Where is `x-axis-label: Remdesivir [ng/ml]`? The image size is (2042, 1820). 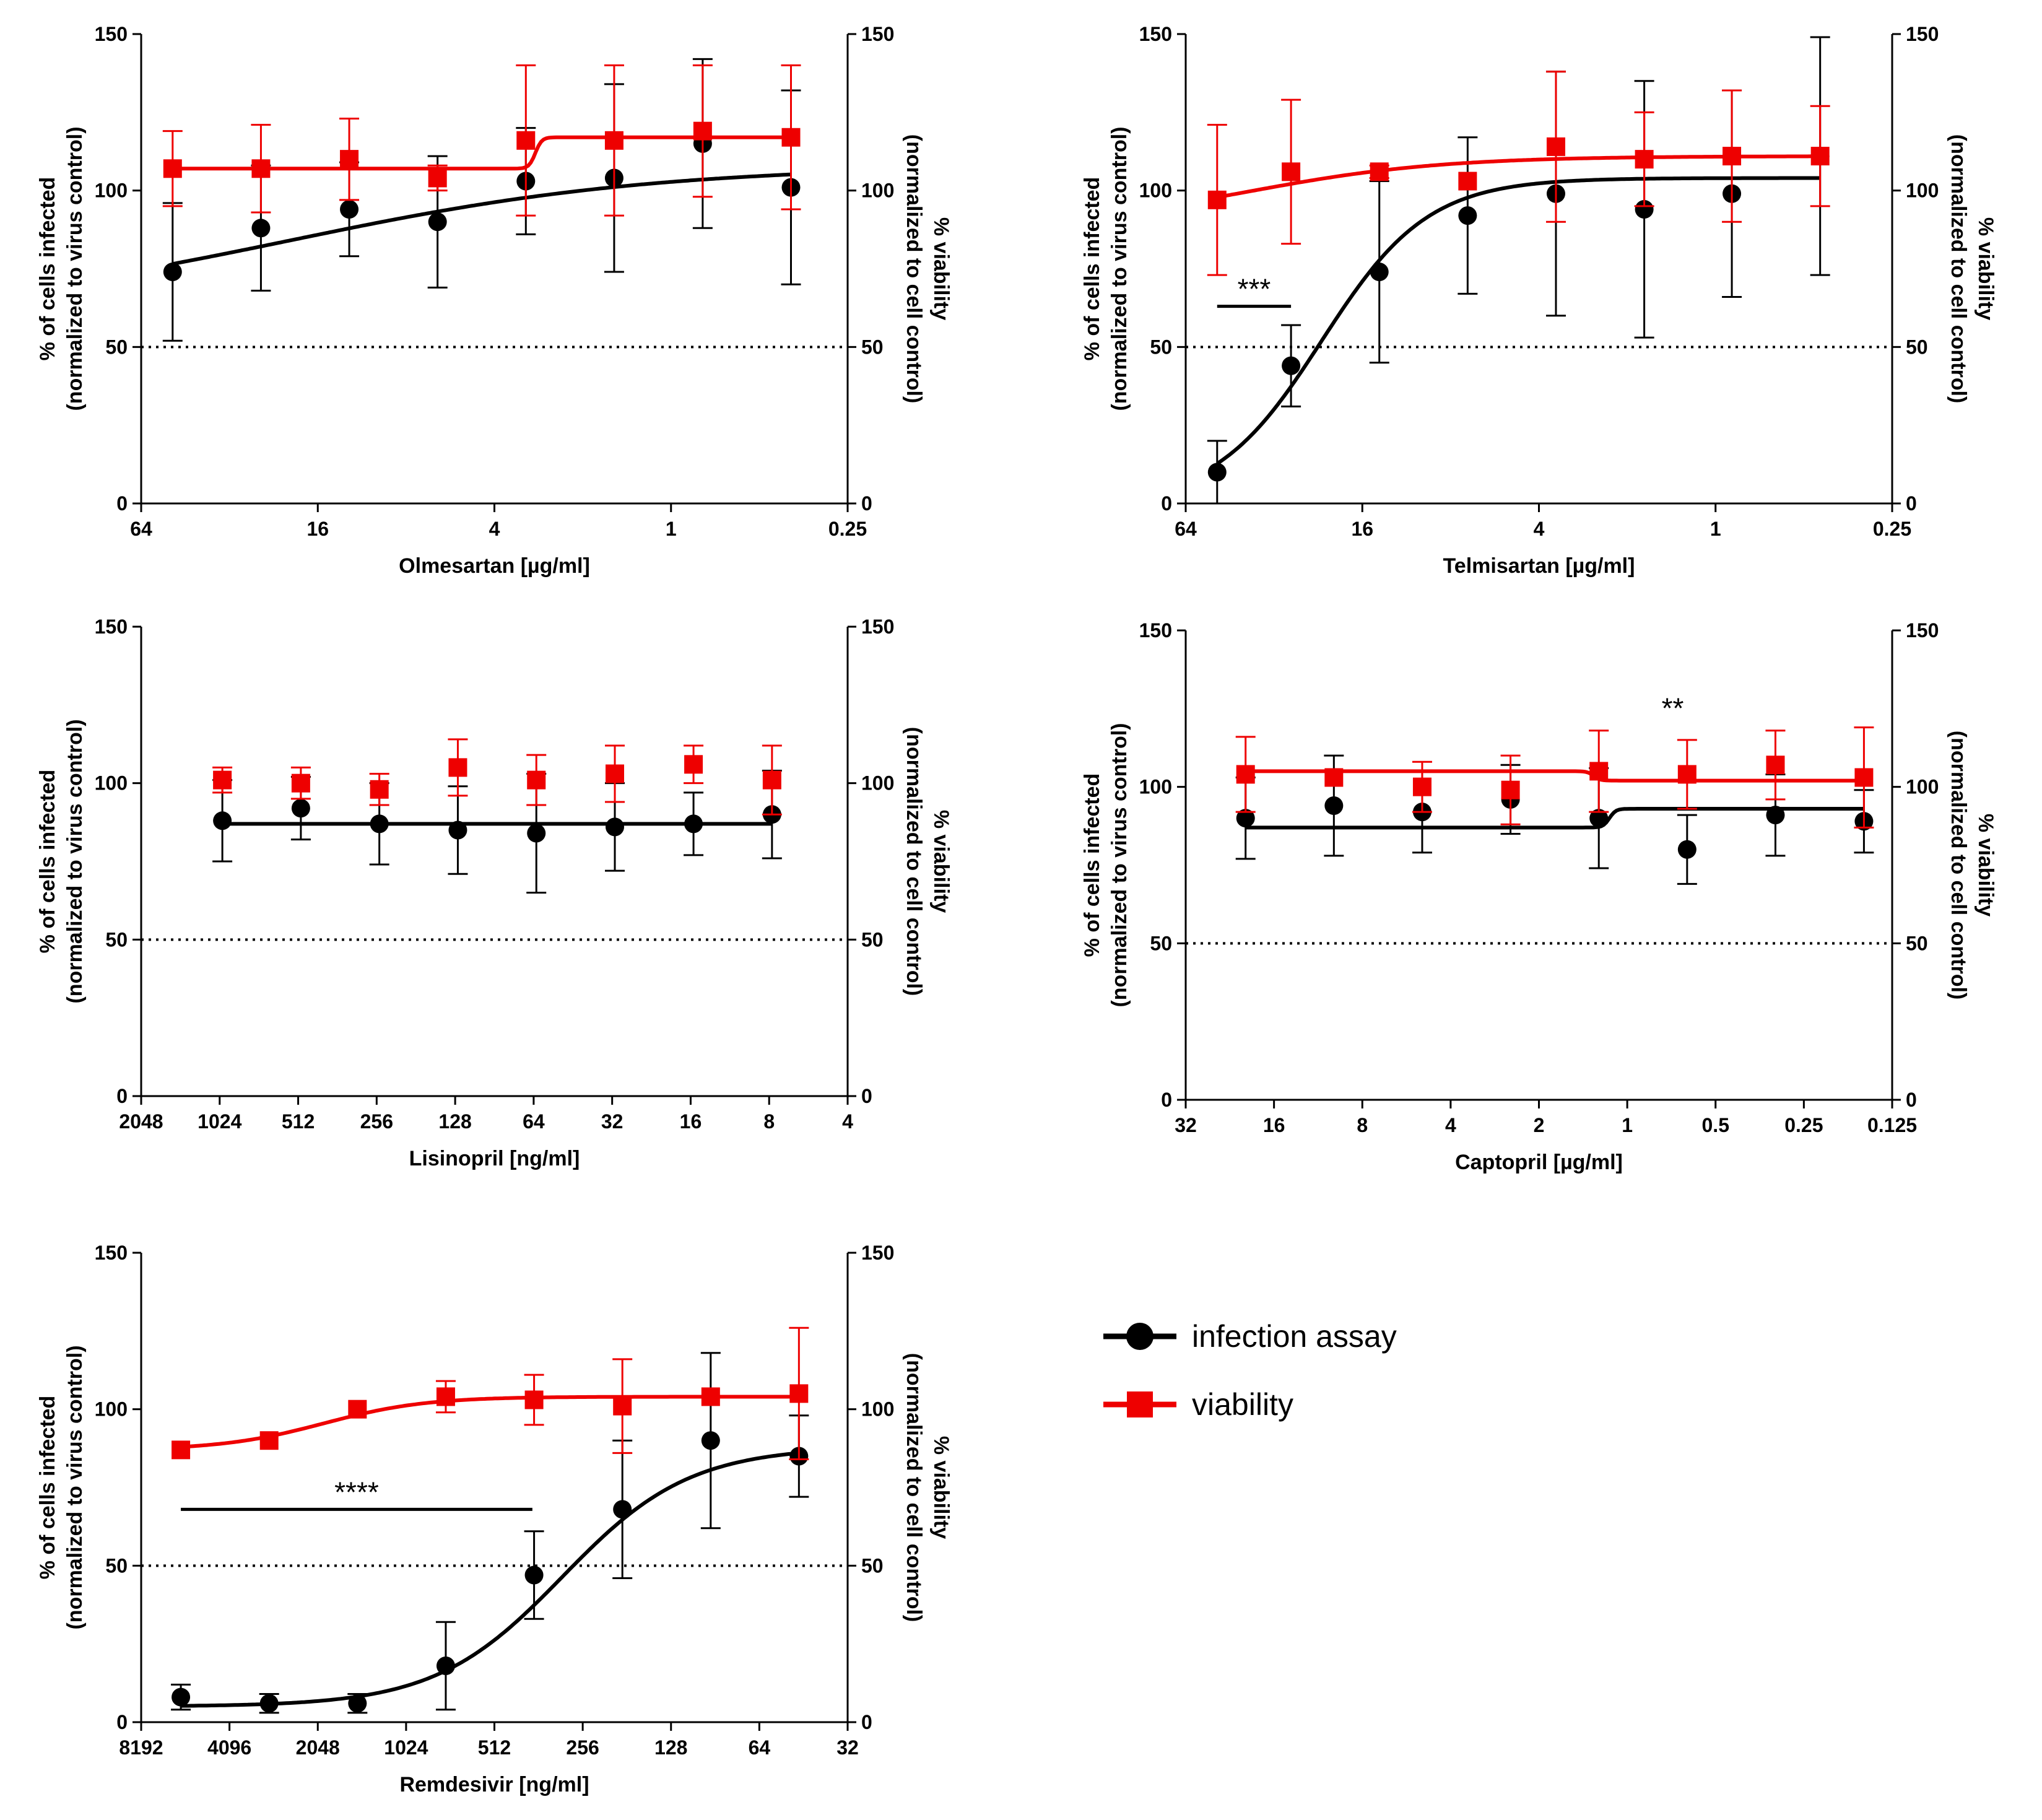
x-axis-label: Remdesivir [ng/ml] is located at coordinates (494, 1785).